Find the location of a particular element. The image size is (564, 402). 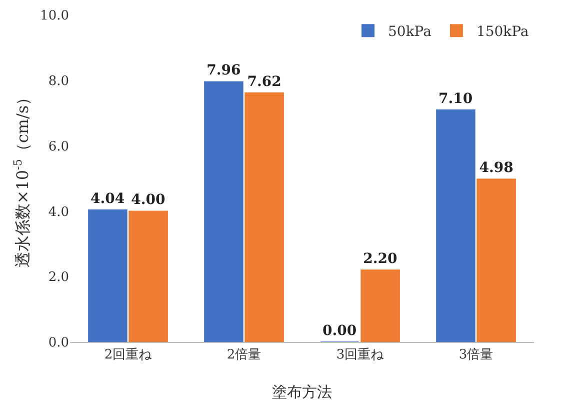

data-label: 7.96 is located at coordinates (223, 70).